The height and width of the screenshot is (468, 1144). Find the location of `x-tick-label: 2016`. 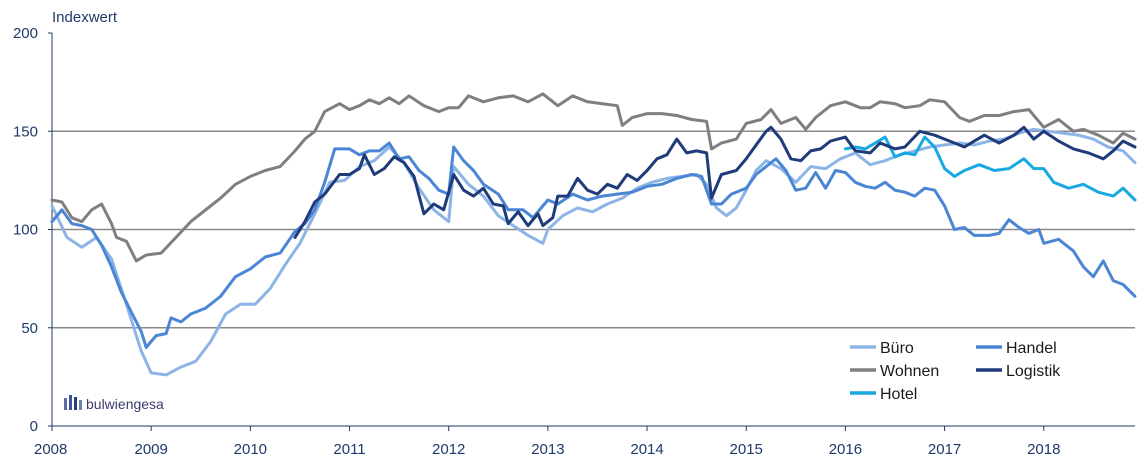

x-tick-label: 2016 is located at coordinates (845, 449).